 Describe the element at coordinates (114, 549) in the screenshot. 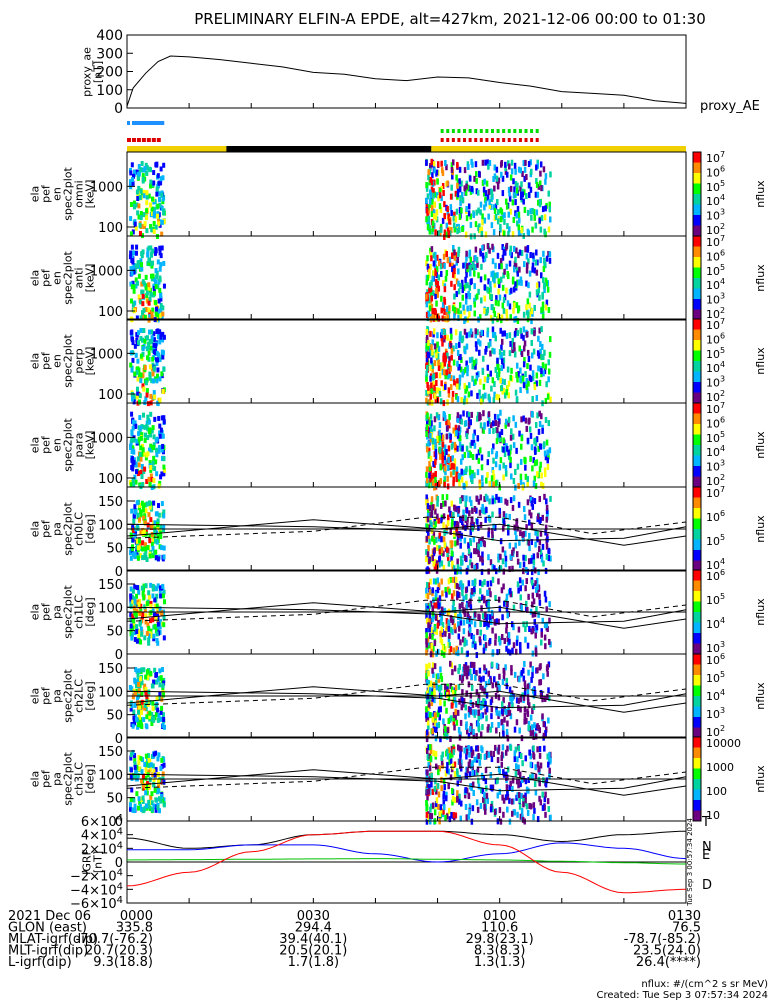

I see `y-tick-label: 50` at that location.